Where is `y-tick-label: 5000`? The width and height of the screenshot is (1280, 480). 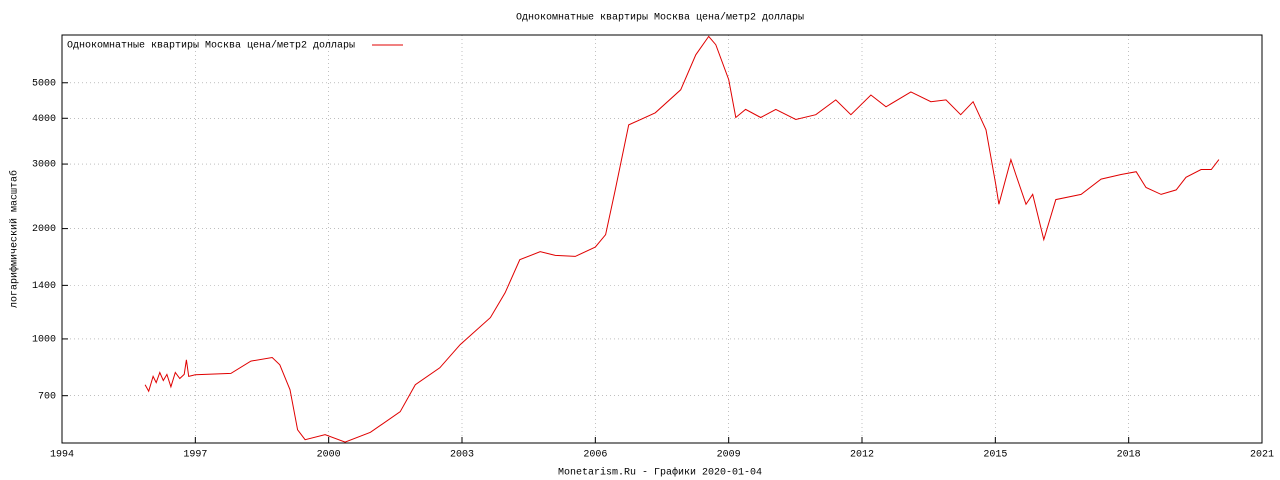 y-tick-label: 5000 is located at coordinates (44, 83).